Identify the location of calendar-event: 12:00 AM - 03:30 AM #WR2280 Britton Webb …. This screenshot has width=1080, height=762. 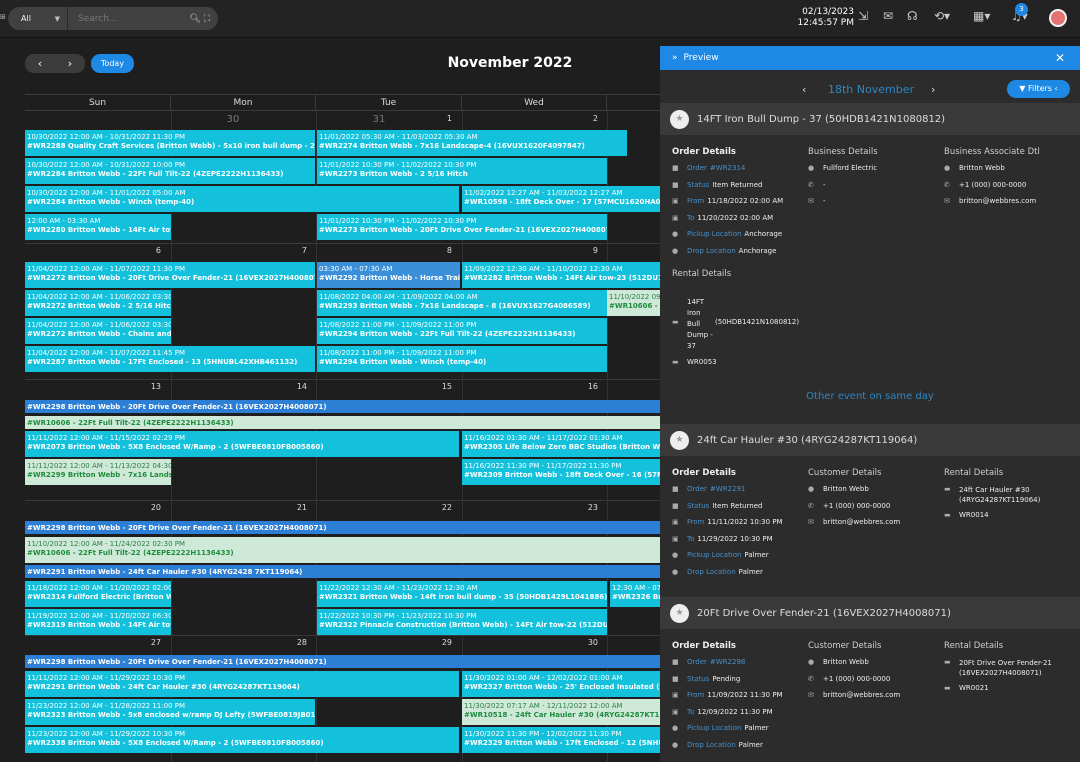
(98, 227).